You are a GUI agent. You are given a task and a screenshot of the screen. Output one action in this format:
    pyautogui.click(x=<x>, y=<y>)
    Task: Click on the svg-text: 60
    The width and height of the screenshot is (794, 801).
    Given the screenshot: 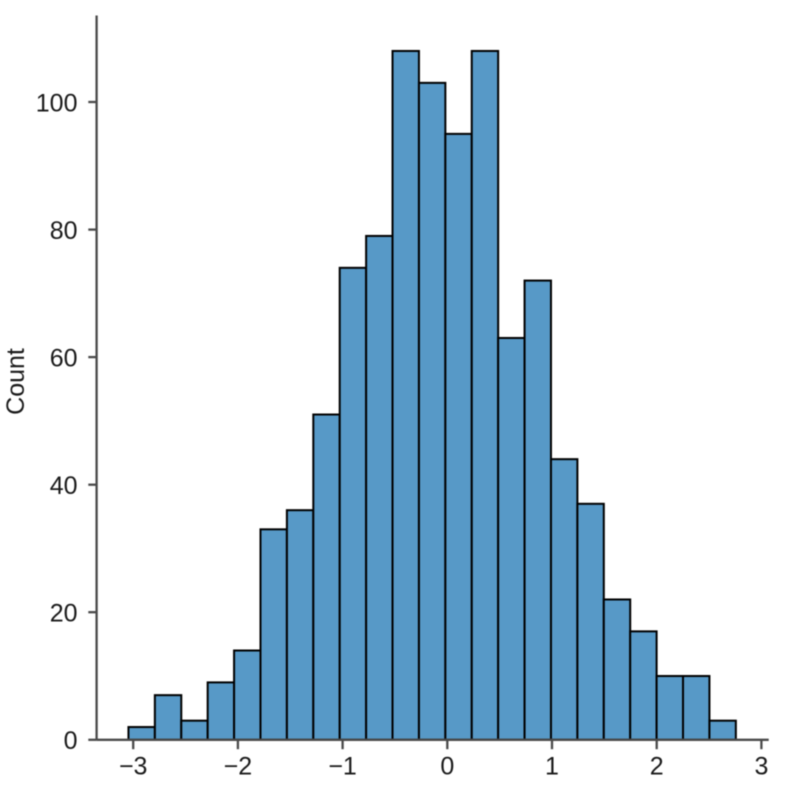 What is the action you would take?
    pyautogui.click(x=64, y=359)
    